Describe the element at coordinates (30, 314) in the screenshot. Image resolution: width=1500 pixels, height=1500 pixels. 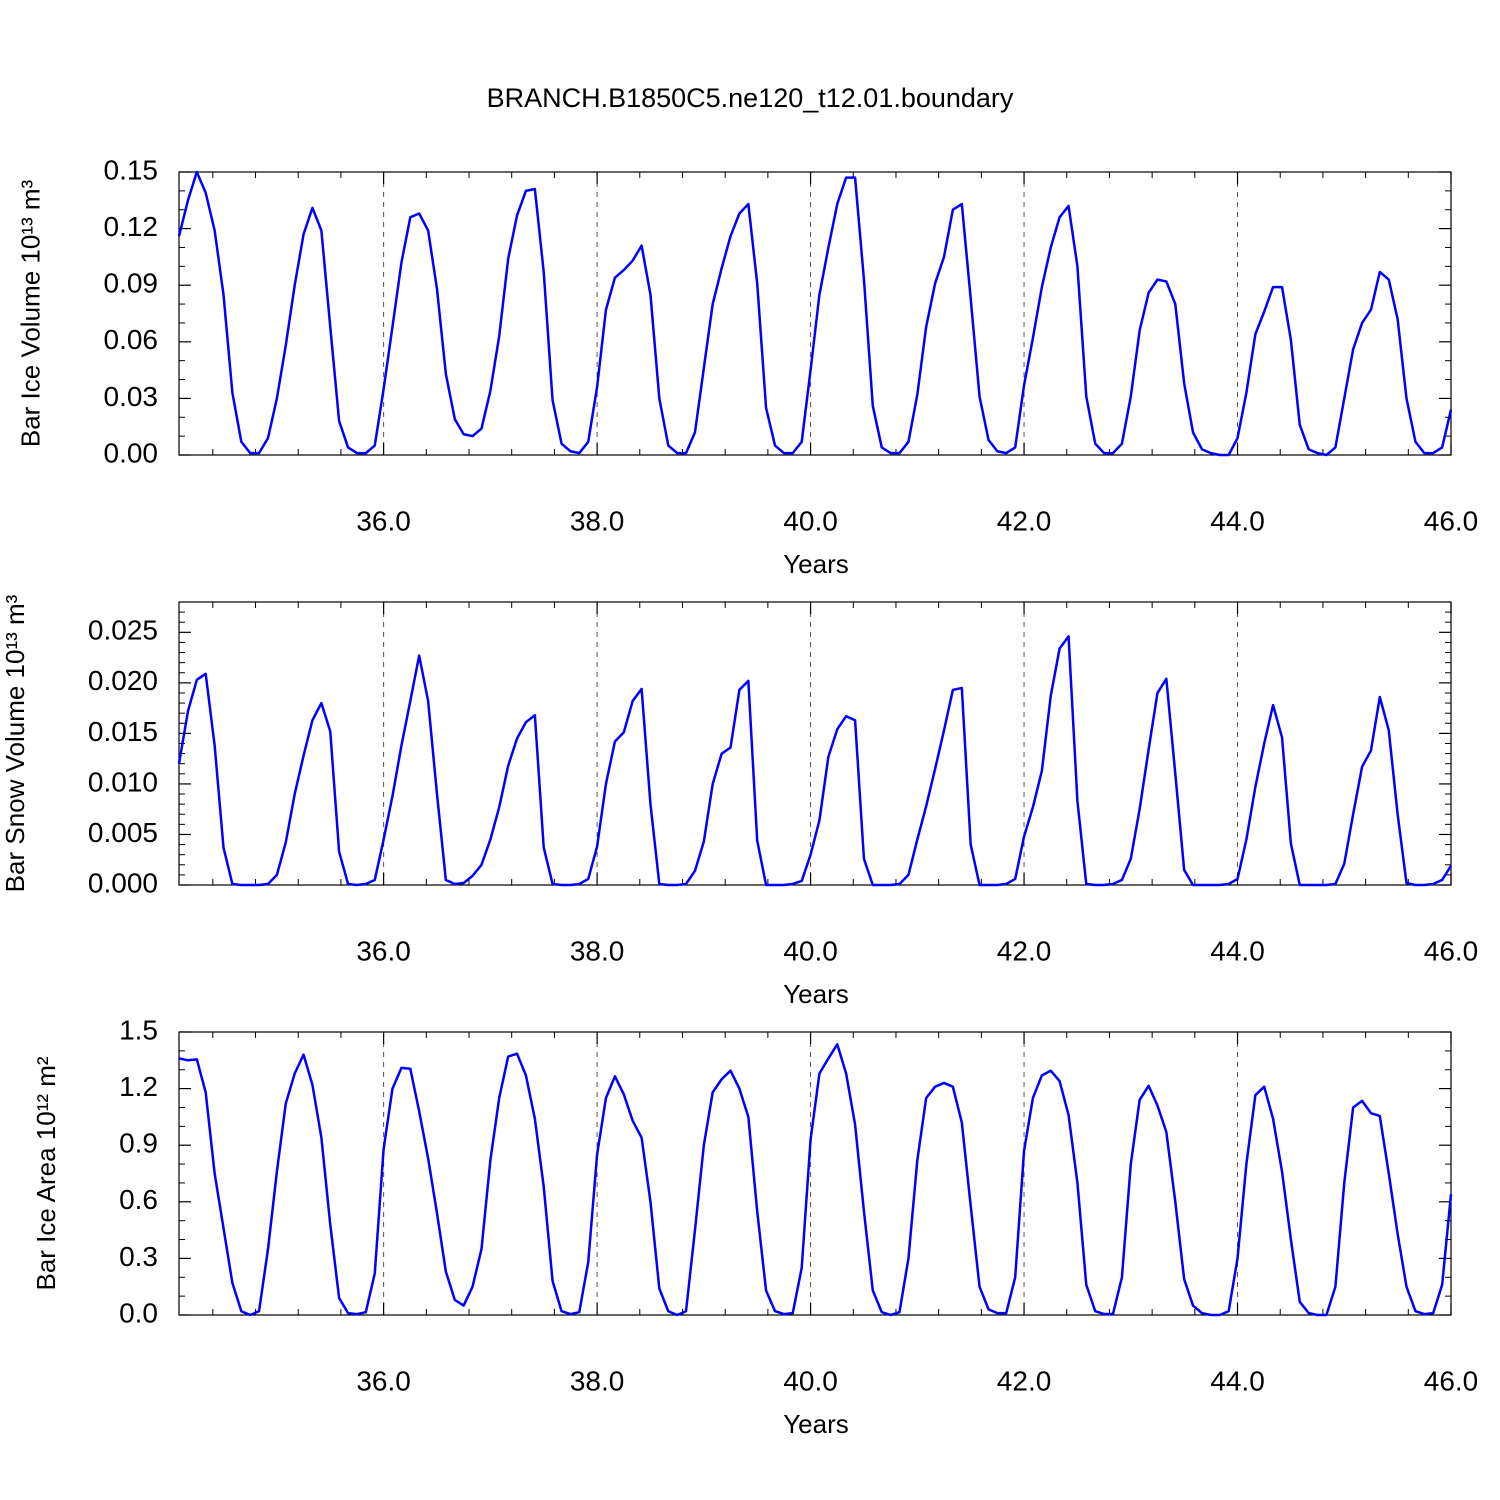
I see `y-axis-label: Bar Ice Volume 10¹³ m³` at that location.